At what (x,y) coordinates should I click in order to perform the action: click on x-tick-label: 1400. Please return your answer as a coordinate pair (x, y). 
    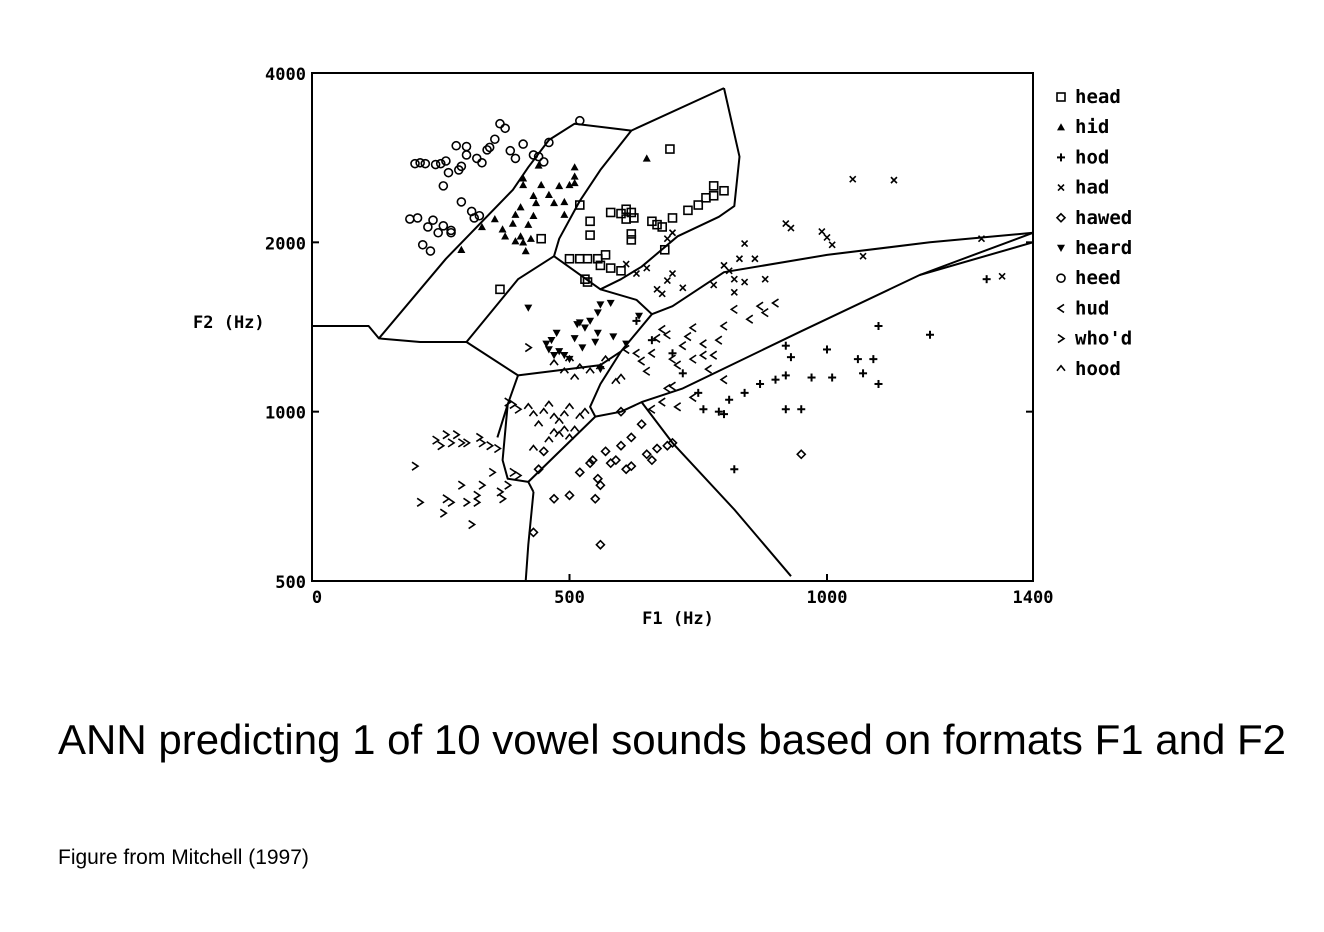
    Looking at the image, I should click on (1033, 598).